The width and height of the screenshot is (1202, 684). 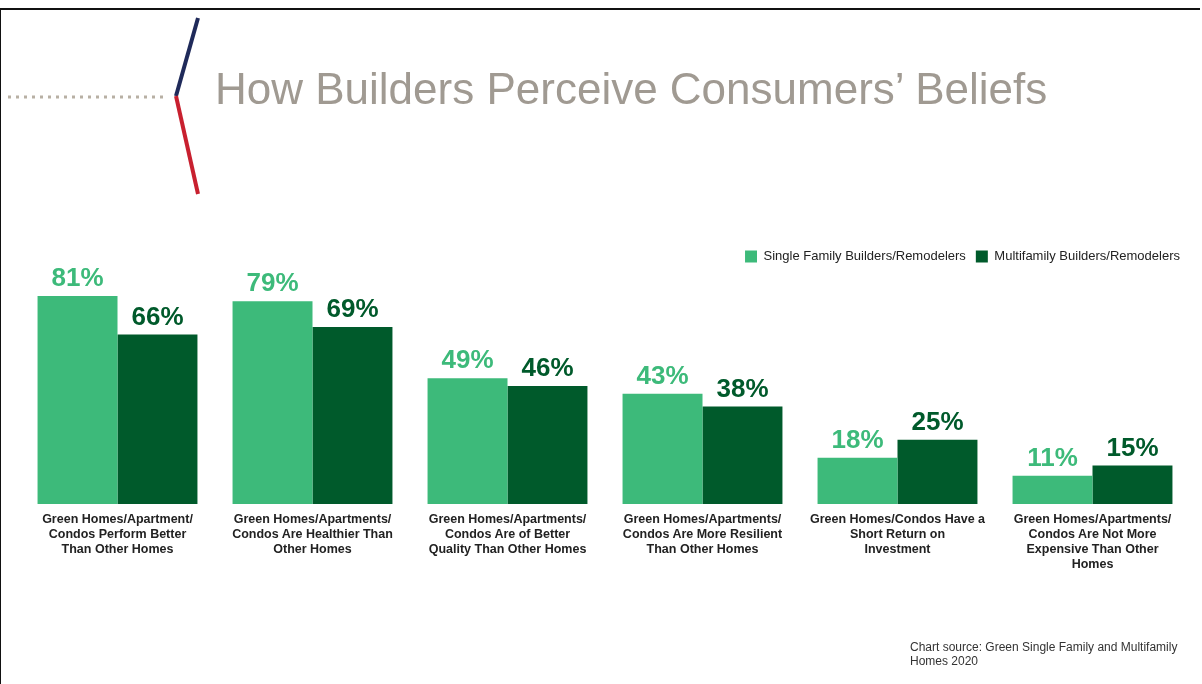 I want to click on text: Chart source: Green Single Family and Multifamily Homes 2020, so click(x=1044, y=654).